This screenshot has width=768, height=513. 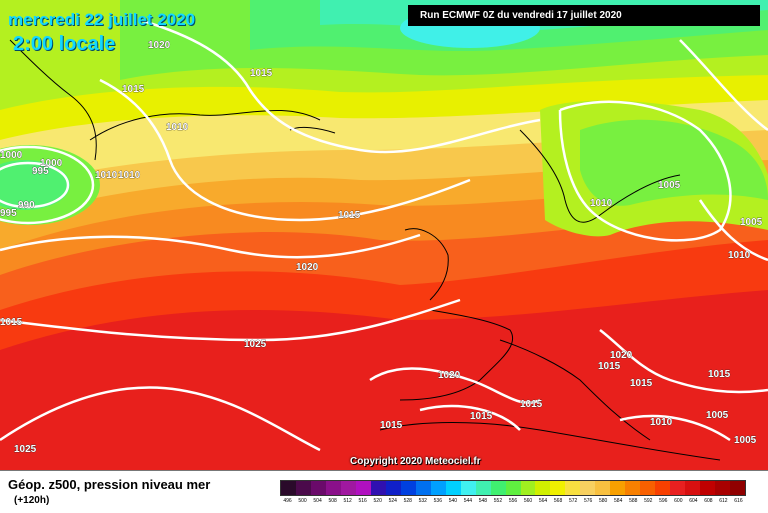 I want to click on scale-label: 540, so click(x=453, y=501).